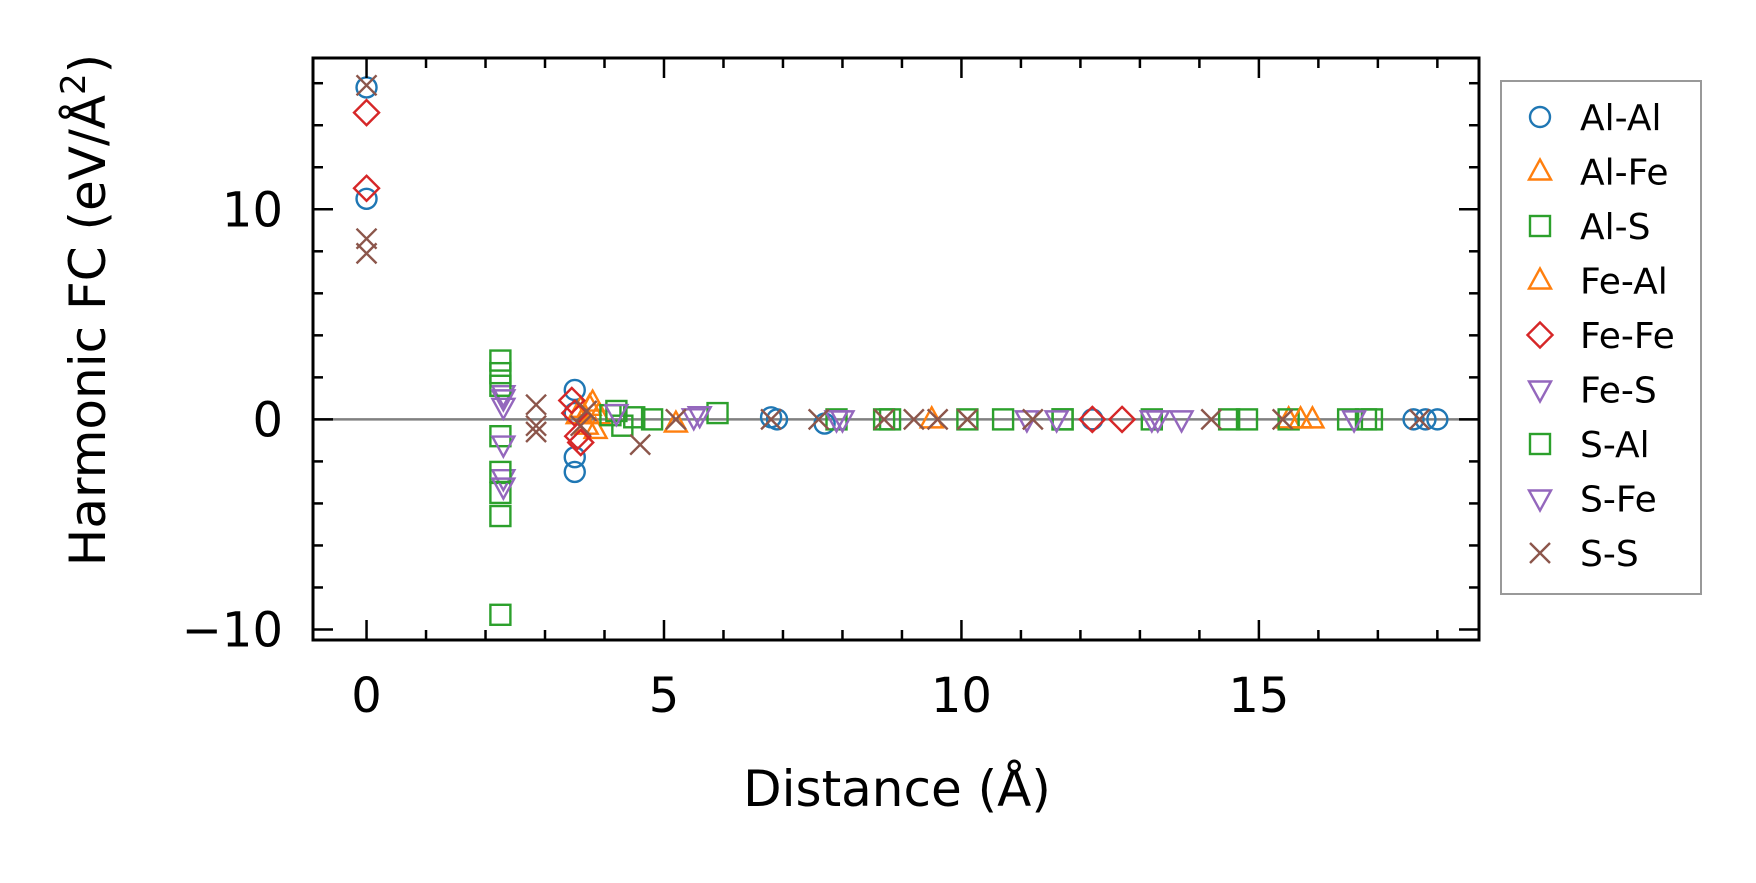 This screenshot has width=1756, height=883. Describe the element at coordinates (1620, 118) in the screenshot. I see `legend-label: Al-Al` at that location.